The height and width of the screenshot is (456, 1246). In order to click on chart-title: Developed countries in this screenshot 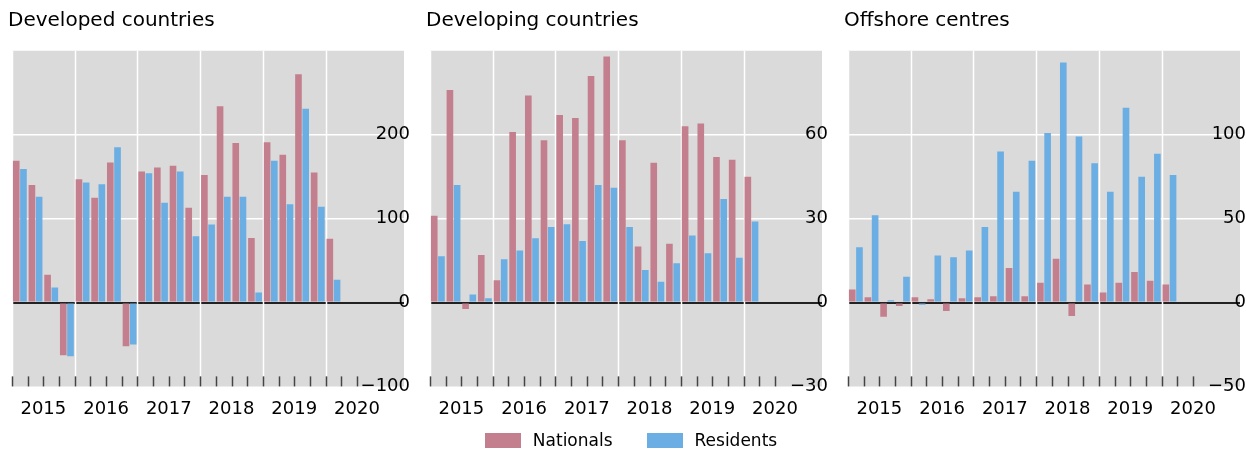, I will do `click(112, 19)`.